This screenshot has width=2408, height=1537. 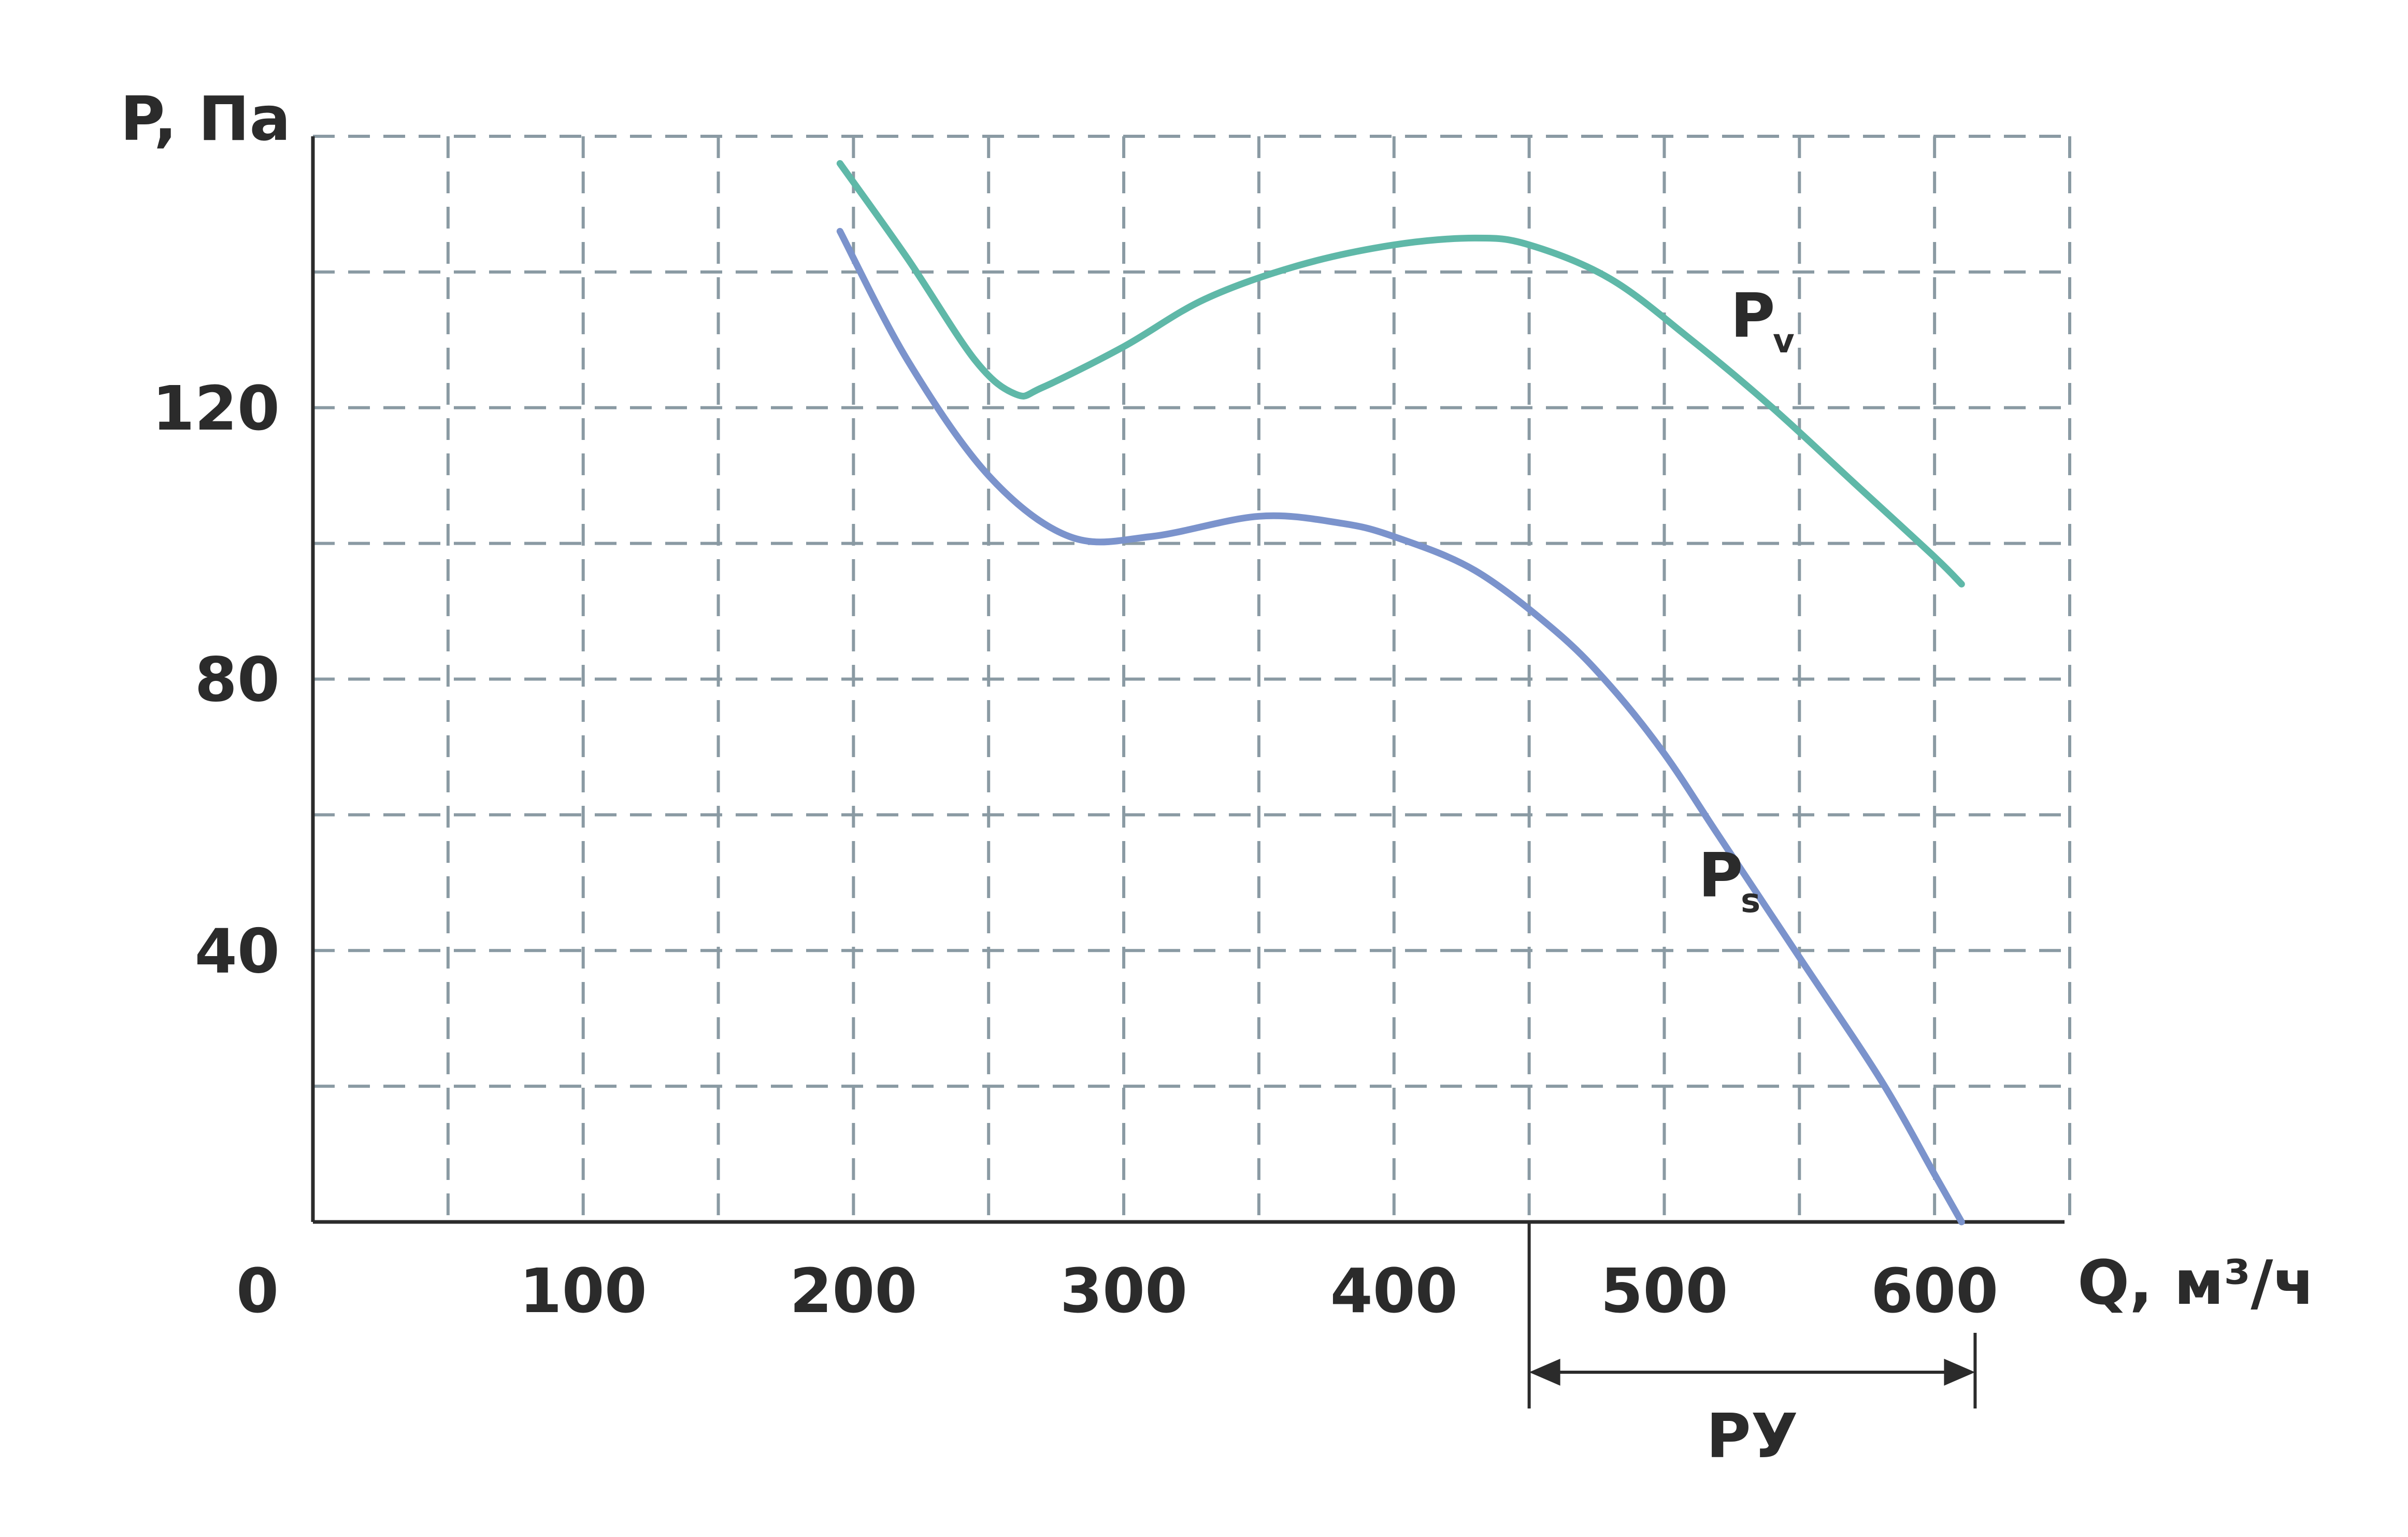 I want to click on series-label-ps: P, so click(x=1721, y=875).